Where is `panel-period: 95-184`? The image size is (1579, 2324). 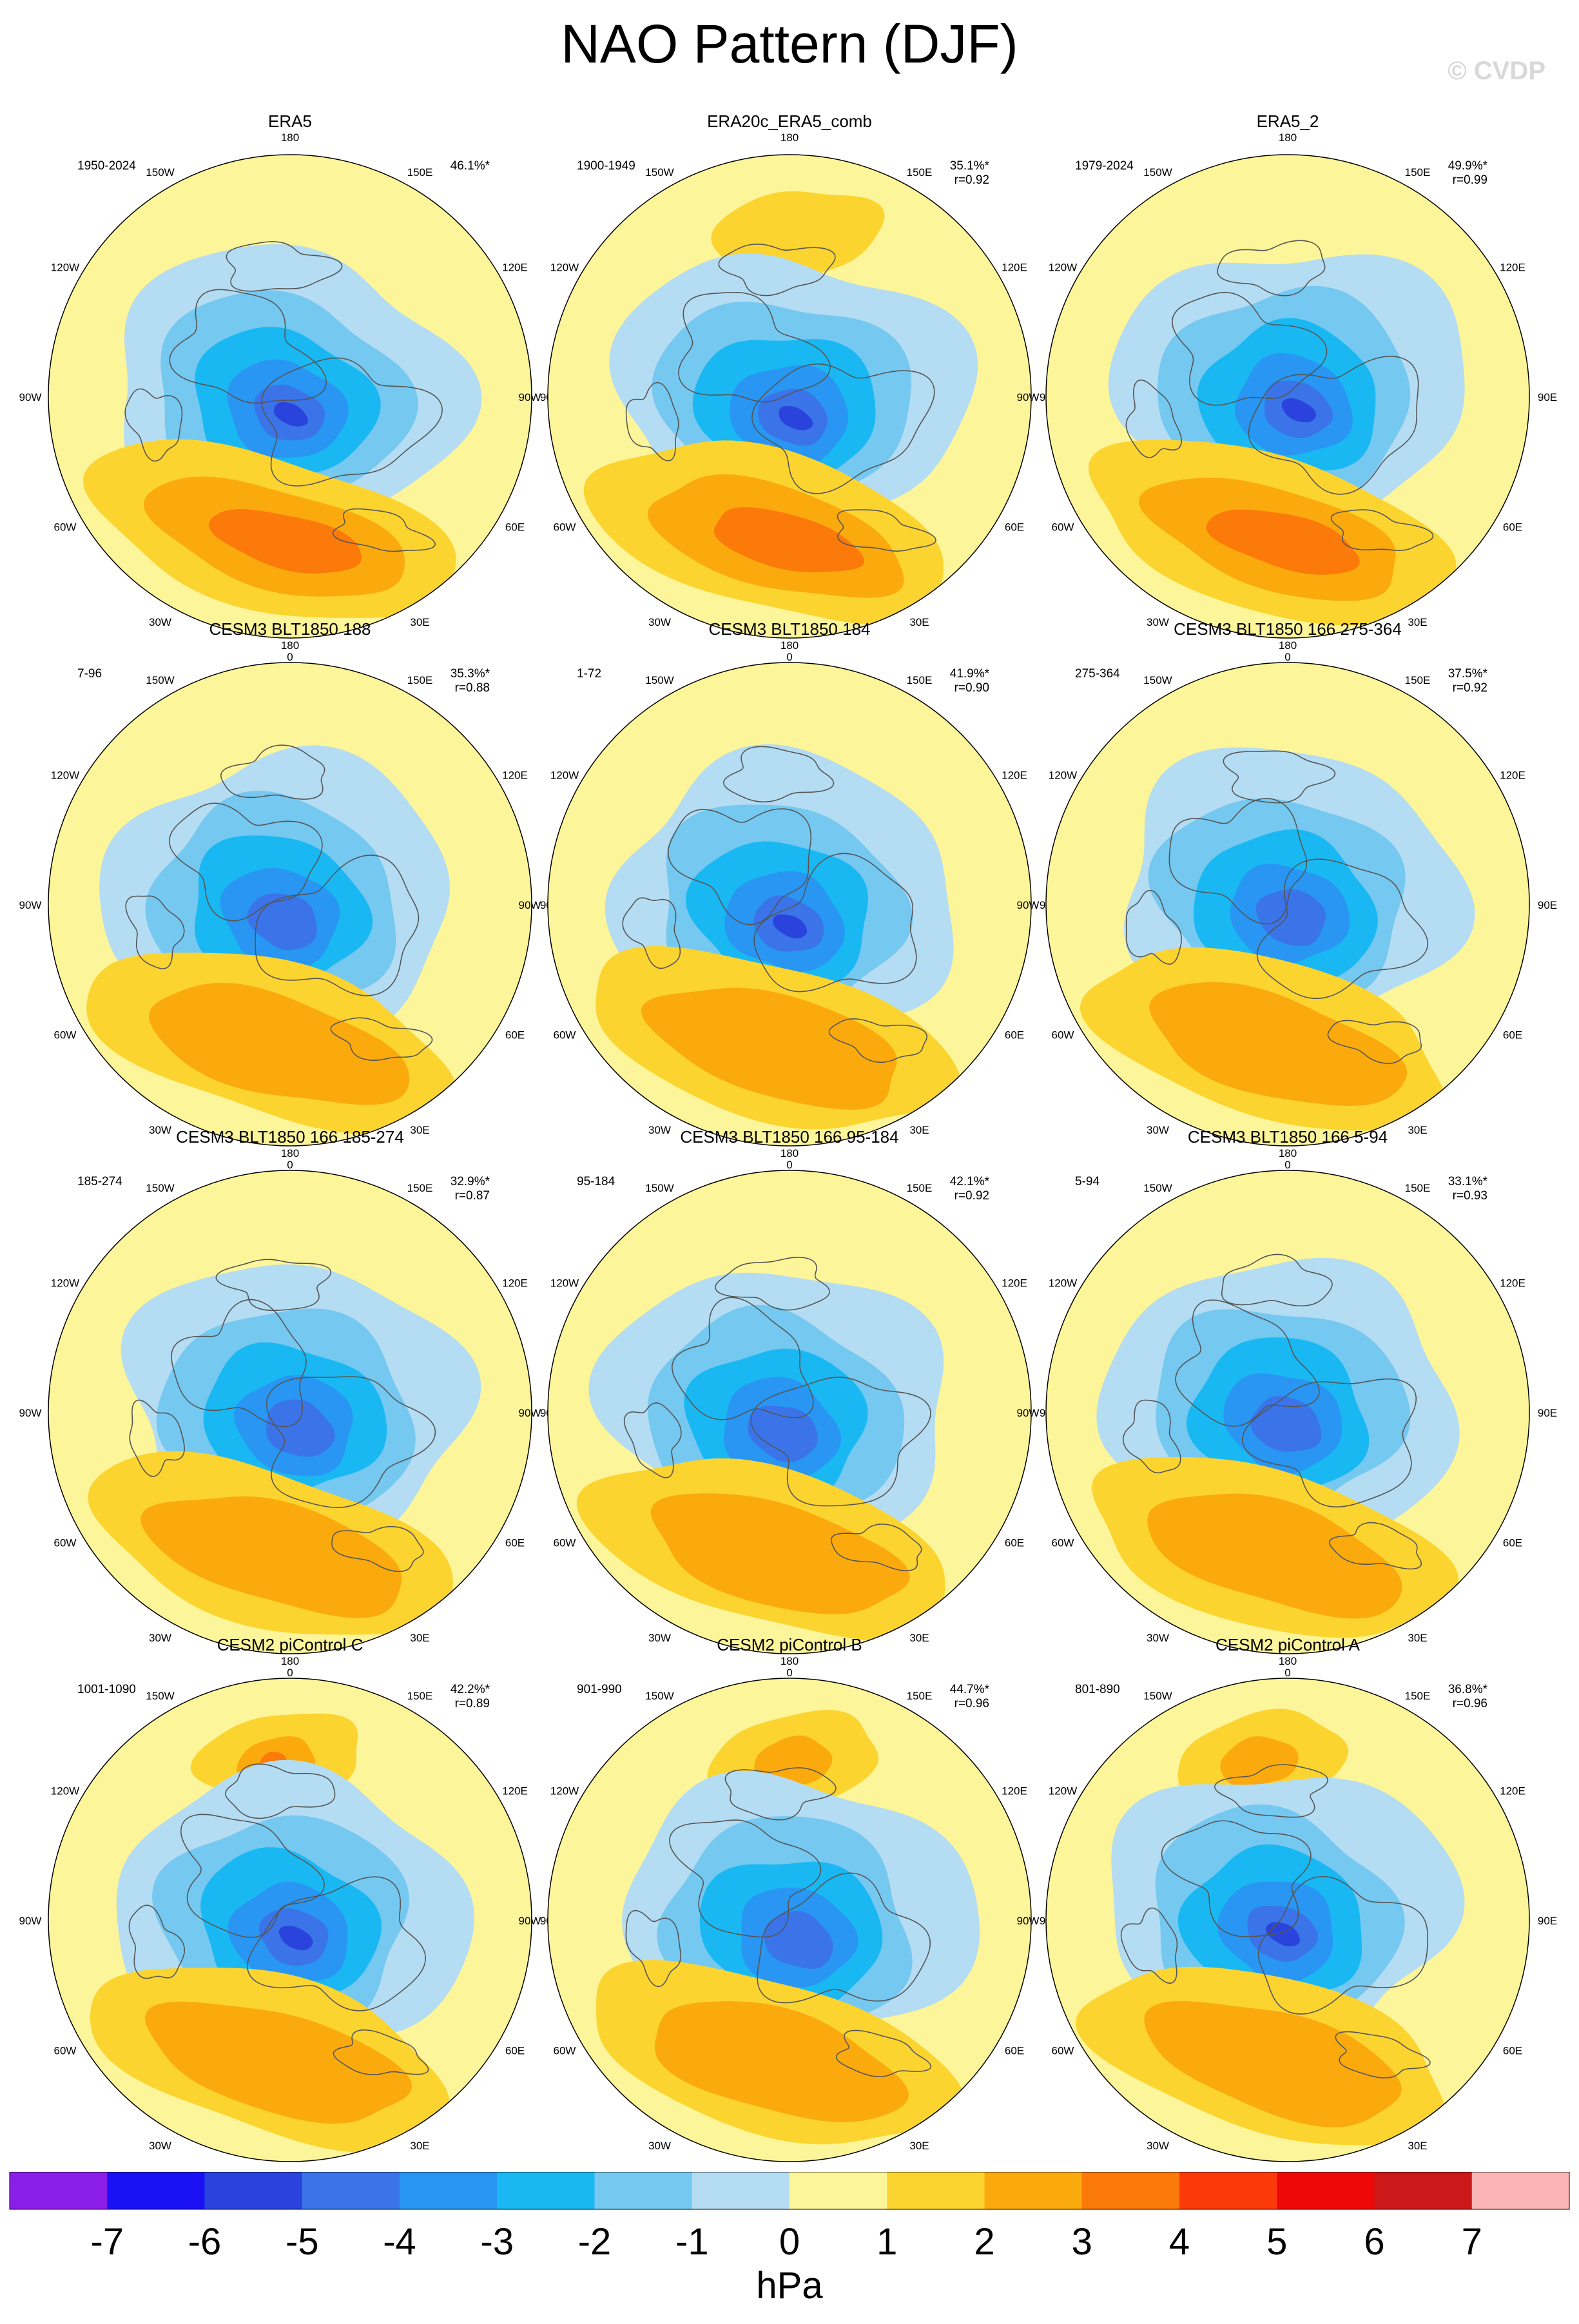
panel-period: 95-184 is located at coordinates (596, 1181).